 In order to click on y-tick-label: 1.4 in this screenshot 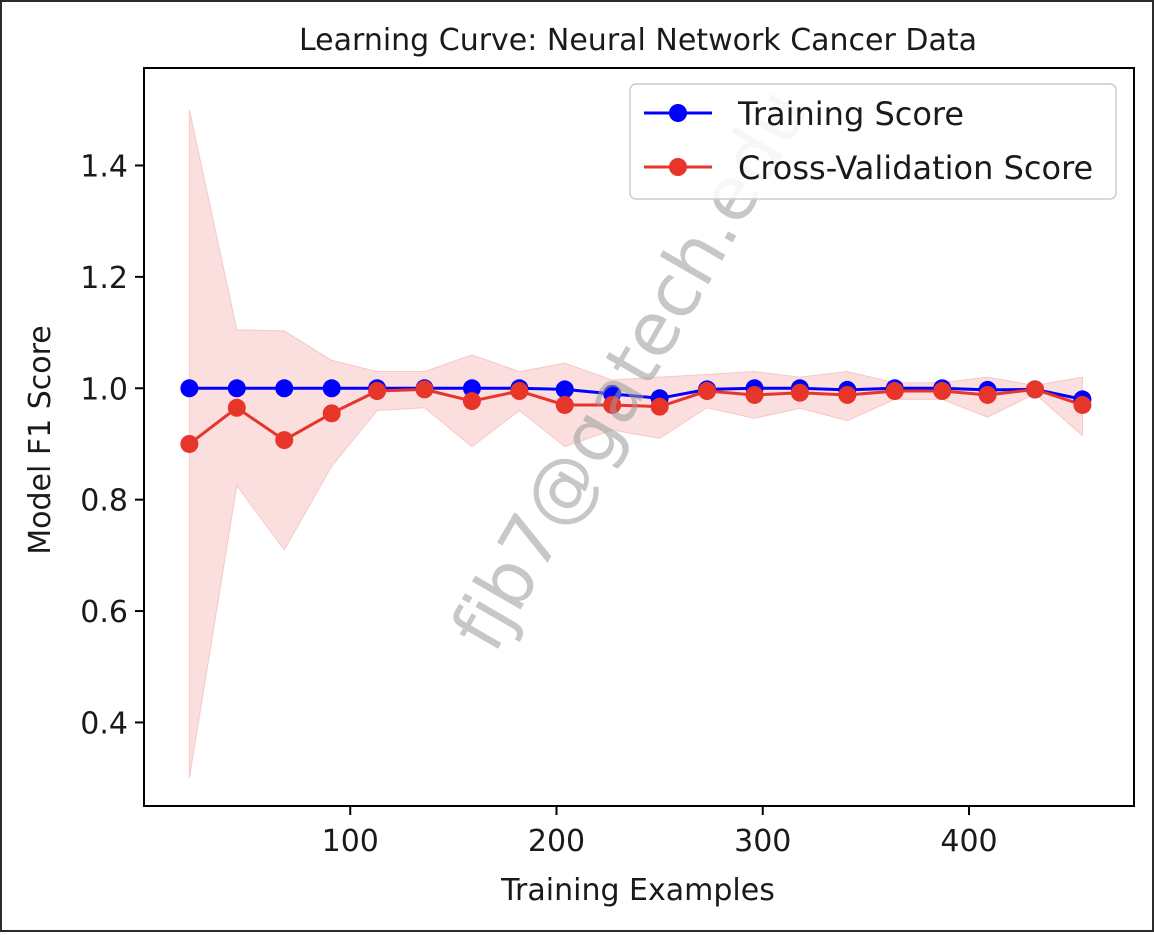, I will do `click(104, 166)`.